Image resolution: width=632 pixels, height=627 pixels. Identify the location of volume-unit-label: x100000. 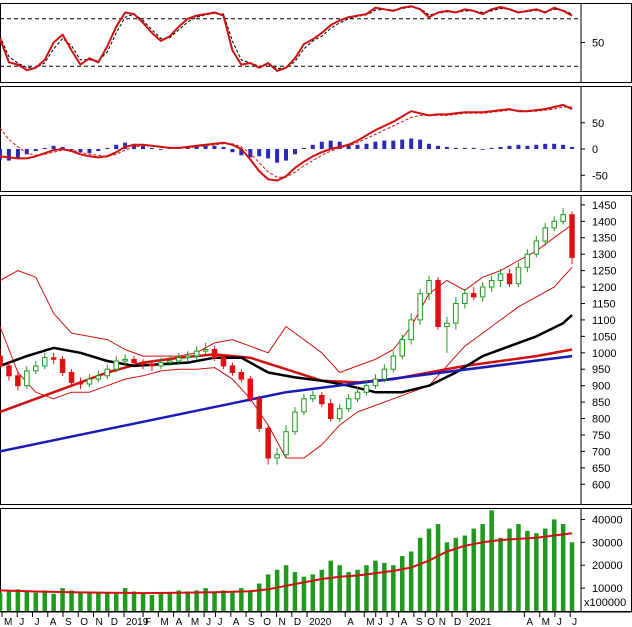
(605, 603).